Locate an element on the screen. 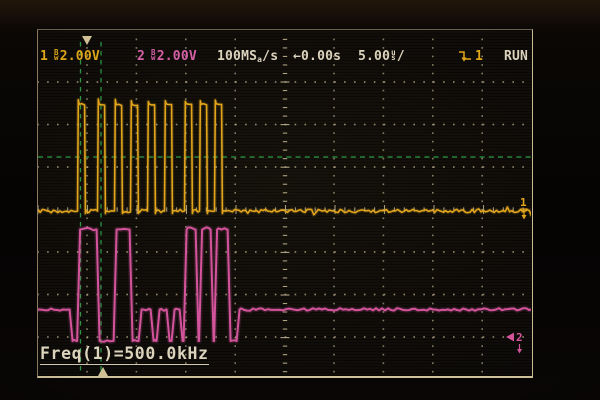 This screenshot has width=600, height=400. sample-rate-sub: a is located at coordinates (260, 59).